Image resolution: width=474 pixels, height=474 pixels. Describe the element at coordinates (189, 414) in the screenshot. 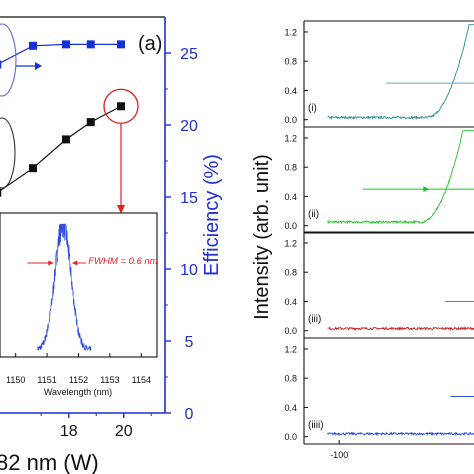

I see `efficiency-tick-label: 0` at that location.